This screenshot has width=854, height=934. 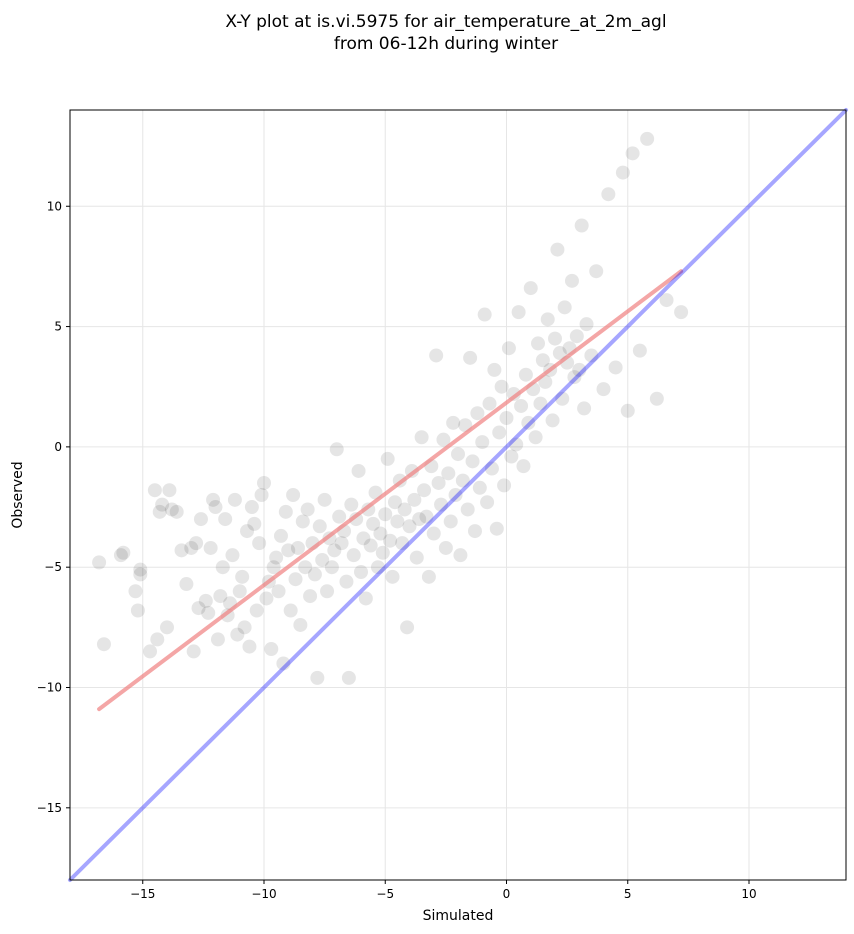 What do you see at coordinates (446, 44) in the screenshot?
I see `chart-title-line-2: from 06-12h during winter` at bounding box center [446, 44].